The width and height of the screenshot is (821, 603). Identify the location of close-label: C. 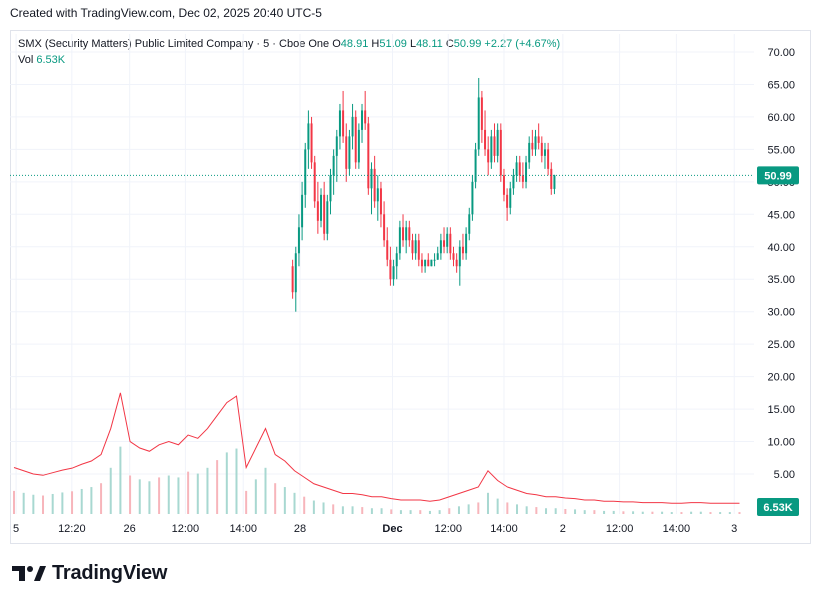
(449, 44).